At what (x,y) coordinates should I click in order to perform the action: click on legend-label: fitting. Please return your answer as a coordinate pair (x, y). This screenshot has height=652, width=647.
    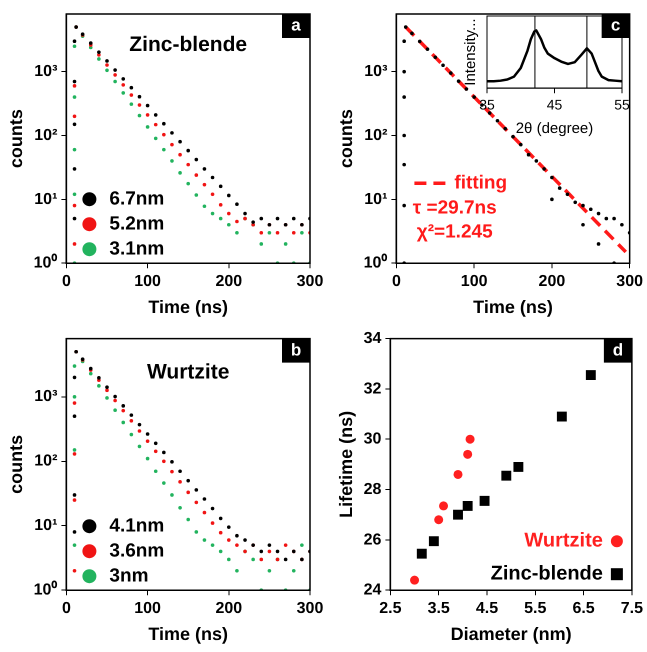
    Looking at the image, I should click on (481, 183).